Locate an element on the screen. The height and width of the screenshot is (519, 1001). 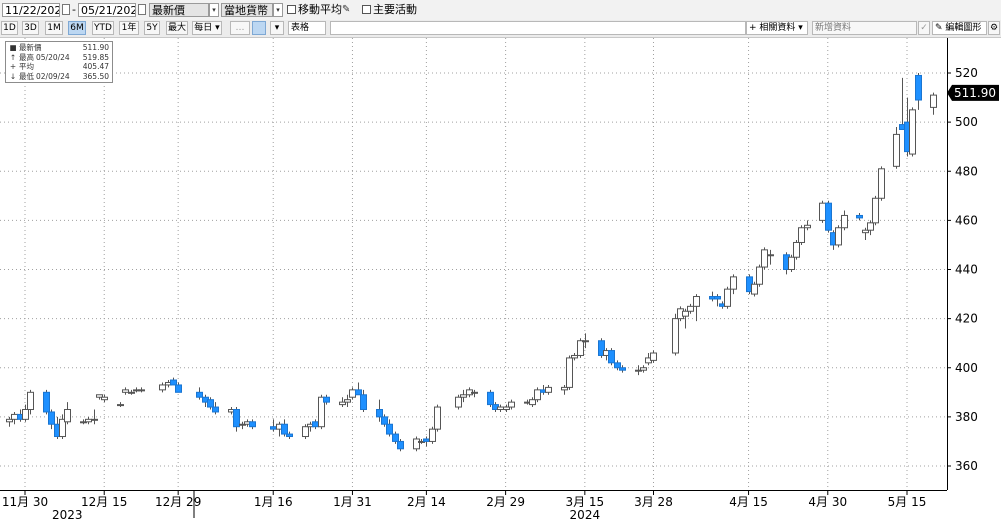
frequency-select: 每日 ▾ is located at coordinates (207, 28).